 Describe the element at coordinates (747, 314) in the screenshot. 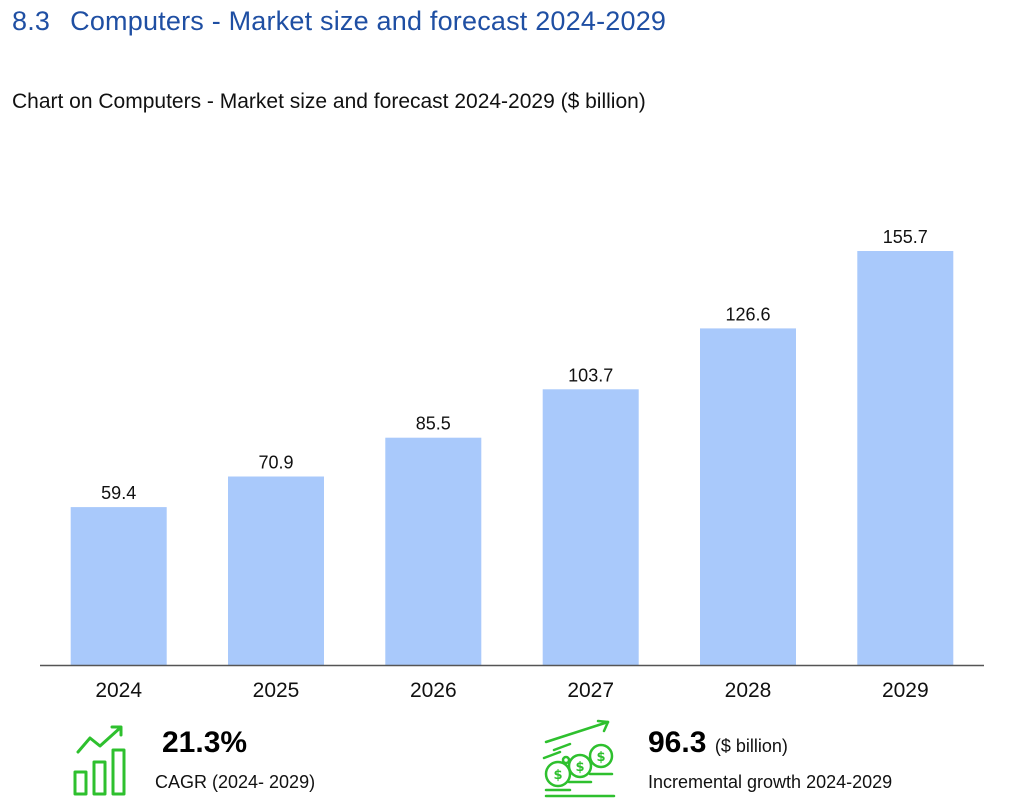

I see `value-label-2028: 126.6` at that location.